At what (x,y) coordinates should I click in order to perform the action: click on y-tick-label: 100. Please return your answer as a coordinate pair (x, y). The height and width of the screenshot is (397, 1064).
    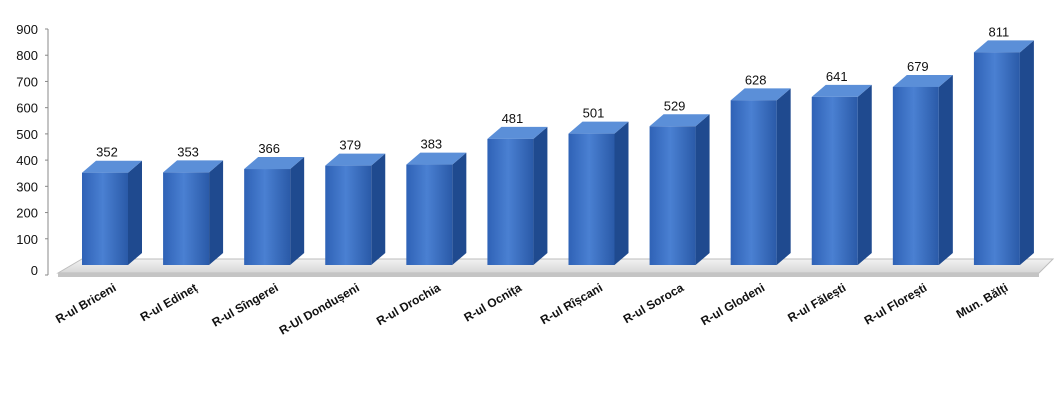
    Looking at the image, I should click on (27, 239).